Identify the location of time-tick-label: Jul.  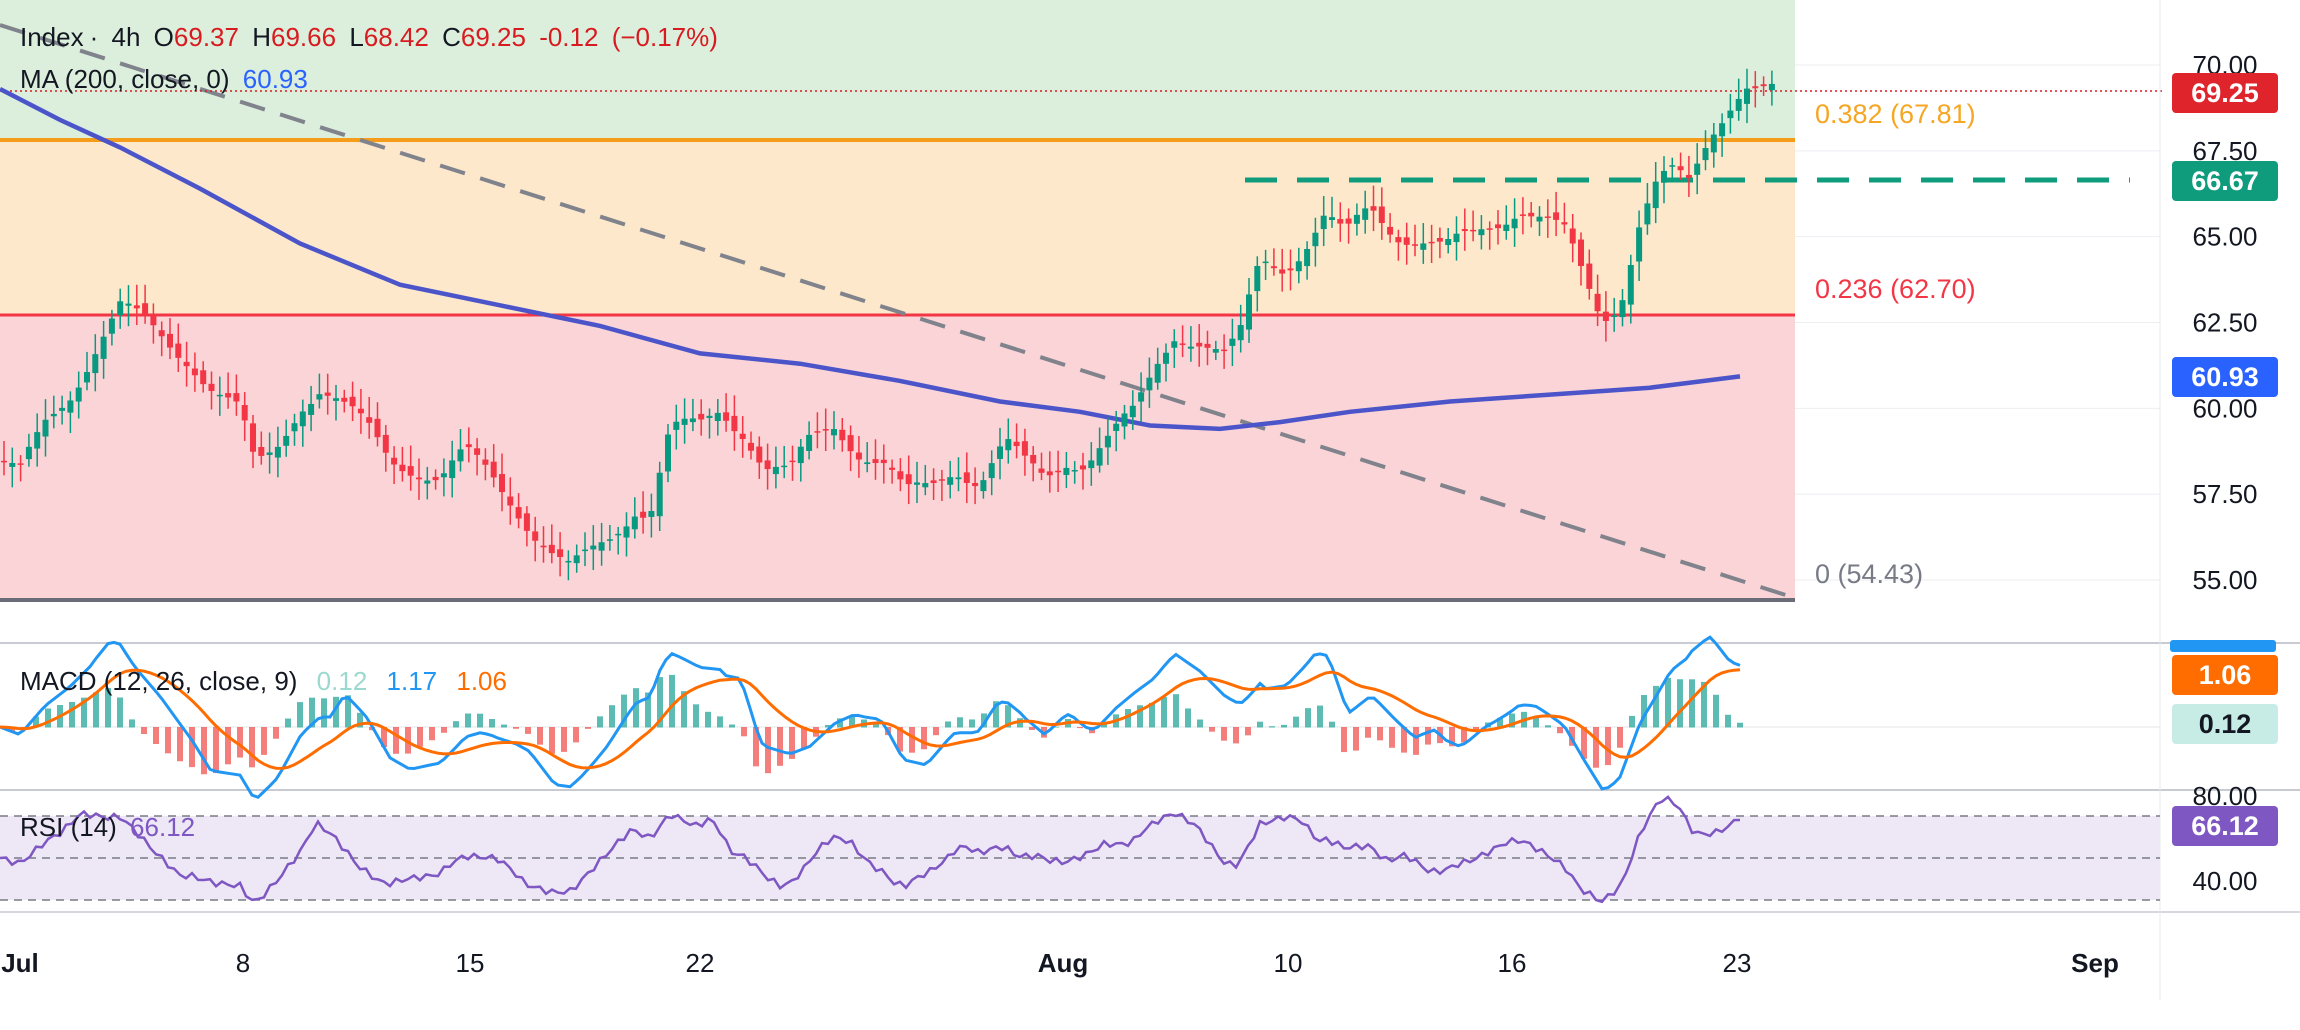
(20, 963).